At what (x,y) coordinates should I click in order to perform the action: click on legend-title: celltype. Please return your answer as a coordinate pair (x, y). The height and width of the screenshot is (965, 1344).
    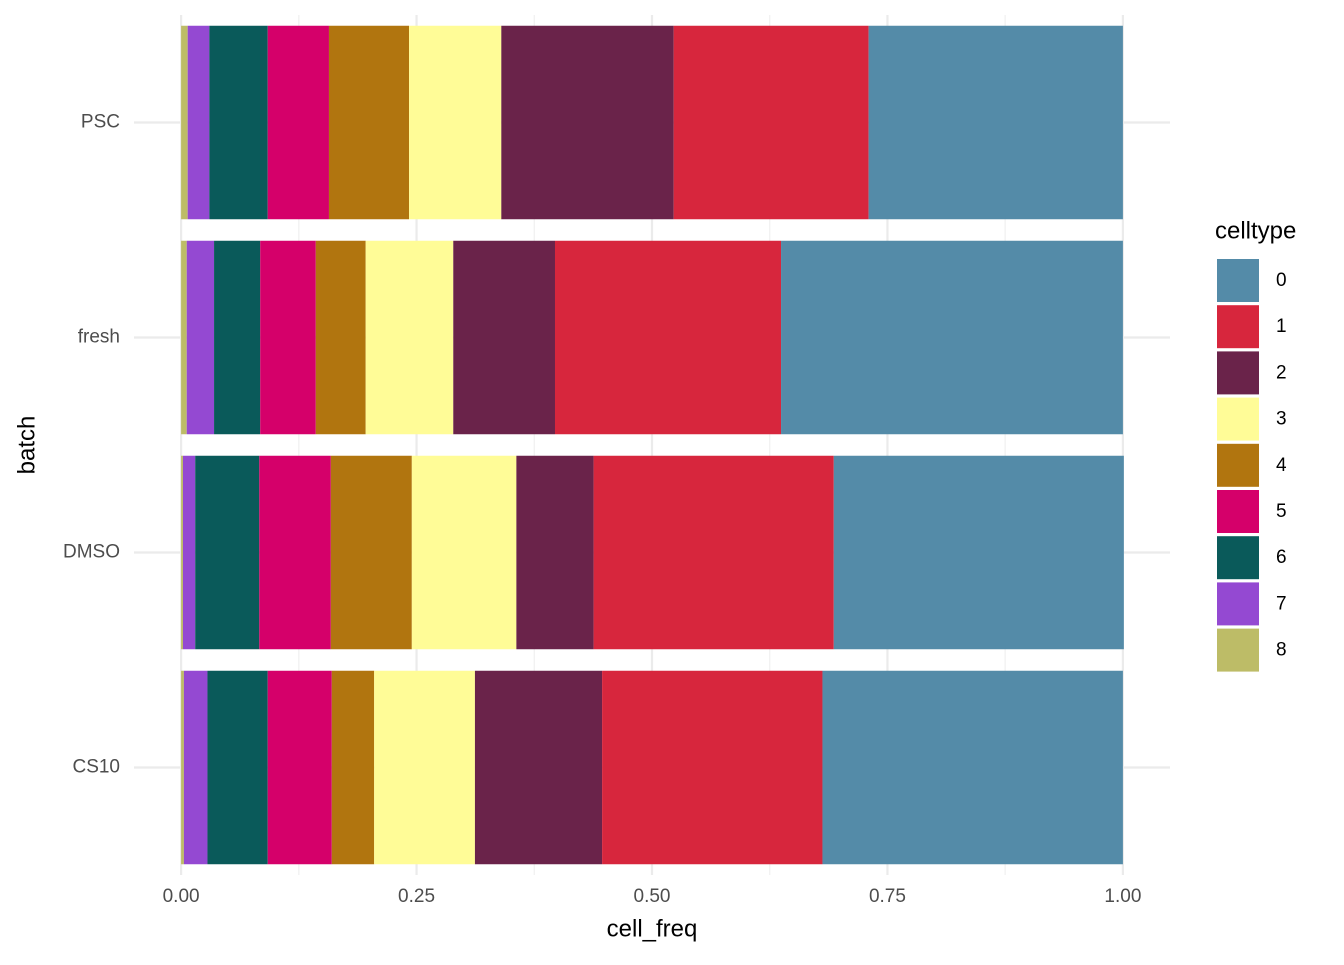
    Looking at the image, I should click on (1255, 230).